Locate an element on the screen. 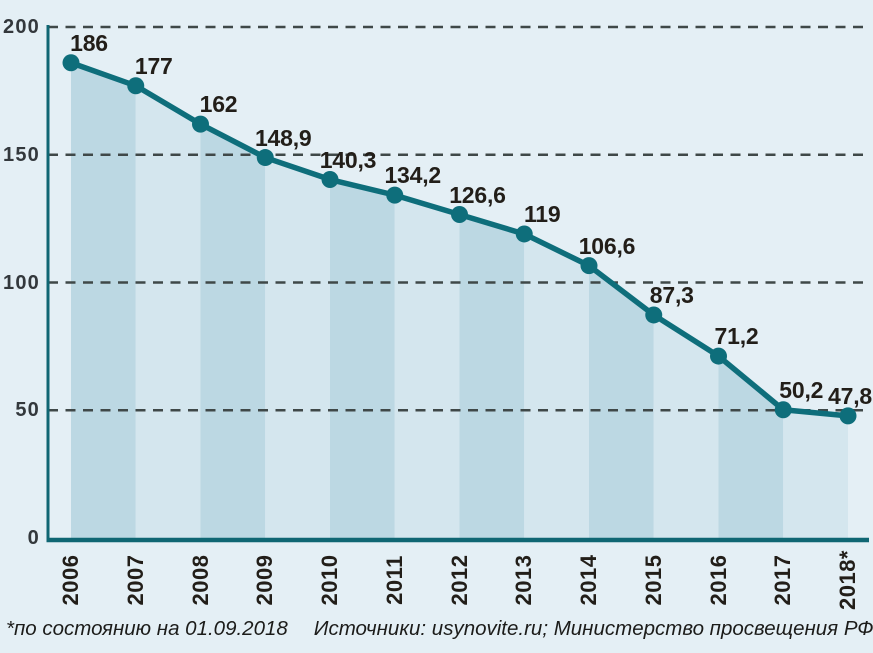  data-point-value: 148,9 is located at coordinates (283, 137).